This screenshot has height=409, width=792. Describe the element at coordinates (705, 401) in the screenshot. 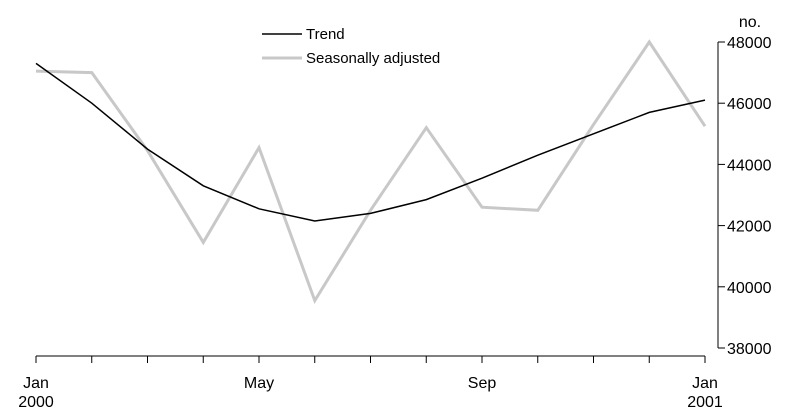

I see `x-tick-year-label: 2001` at that location.